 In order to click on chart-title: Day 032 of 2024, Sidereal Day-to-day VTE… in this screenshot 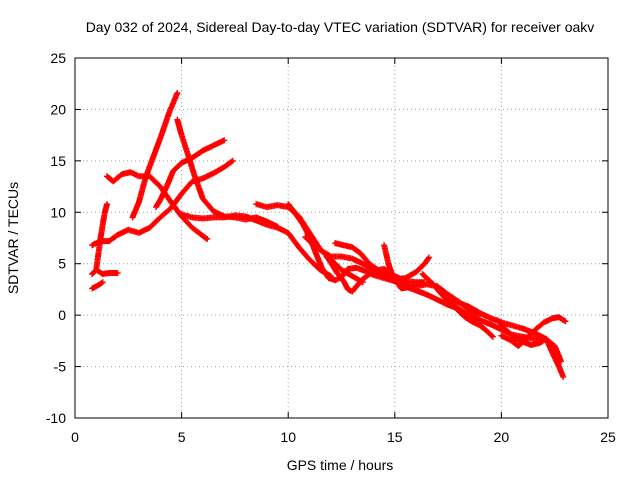, I will do `click(340, 27)`.